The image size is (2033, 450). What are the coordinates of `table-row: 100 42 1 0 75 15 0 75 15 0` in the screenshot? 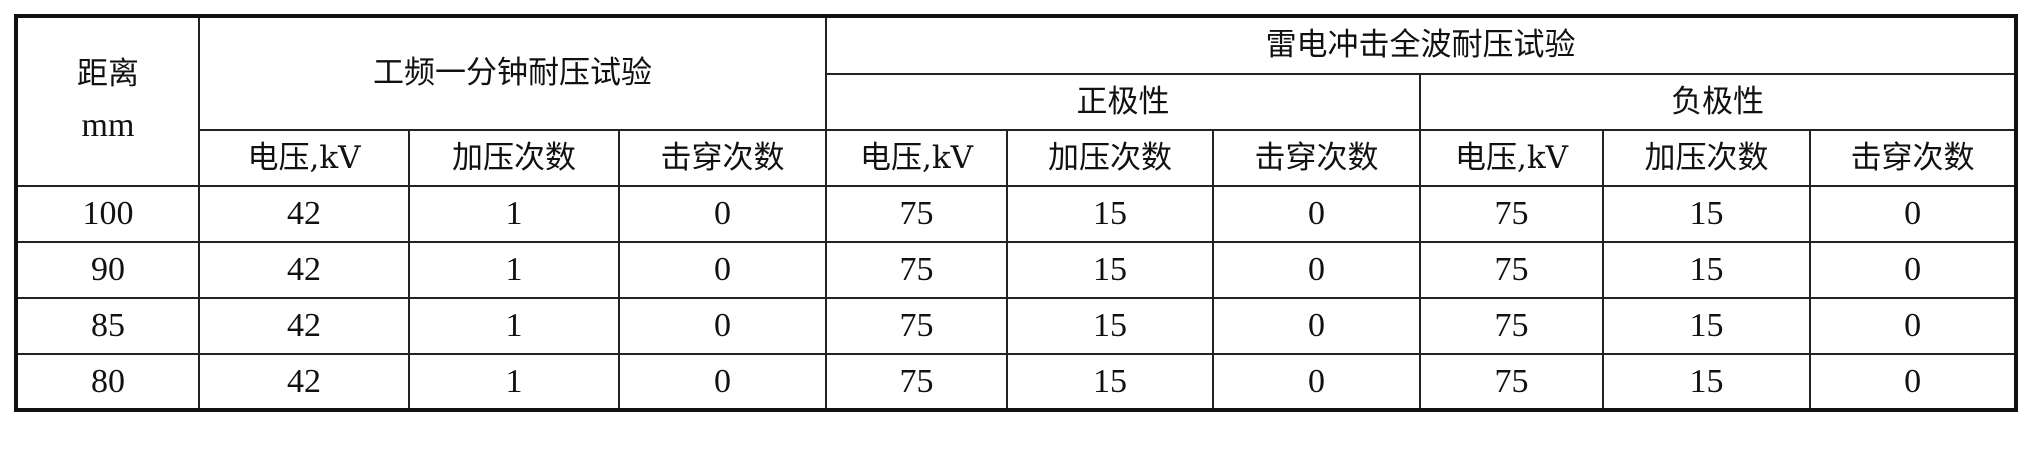 It's located at (1016, 214).